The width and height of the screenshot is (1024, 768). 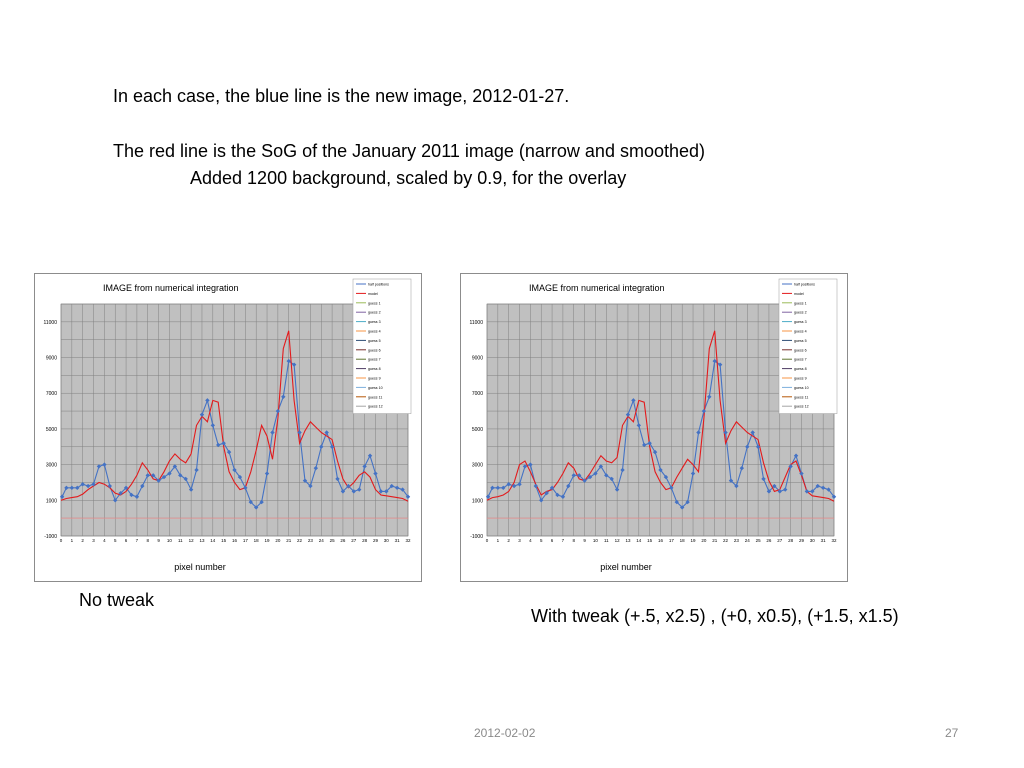 What do you see at coordinates (170, 540) in the screenshot?
I see `x-tick-label: 10` at bounding box center [170, 540].